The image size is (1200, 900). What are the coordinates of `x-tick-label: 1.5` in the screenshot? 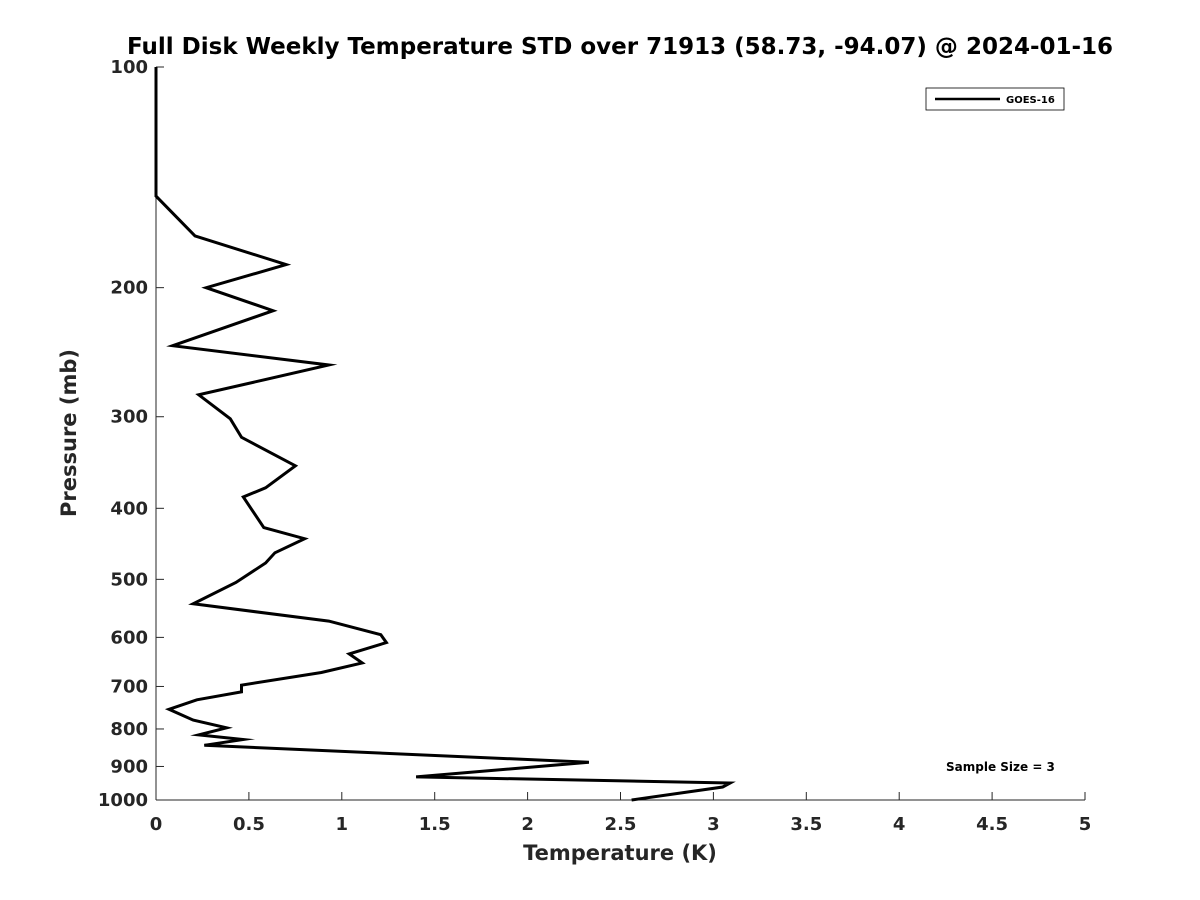 It's located at (435, 824).